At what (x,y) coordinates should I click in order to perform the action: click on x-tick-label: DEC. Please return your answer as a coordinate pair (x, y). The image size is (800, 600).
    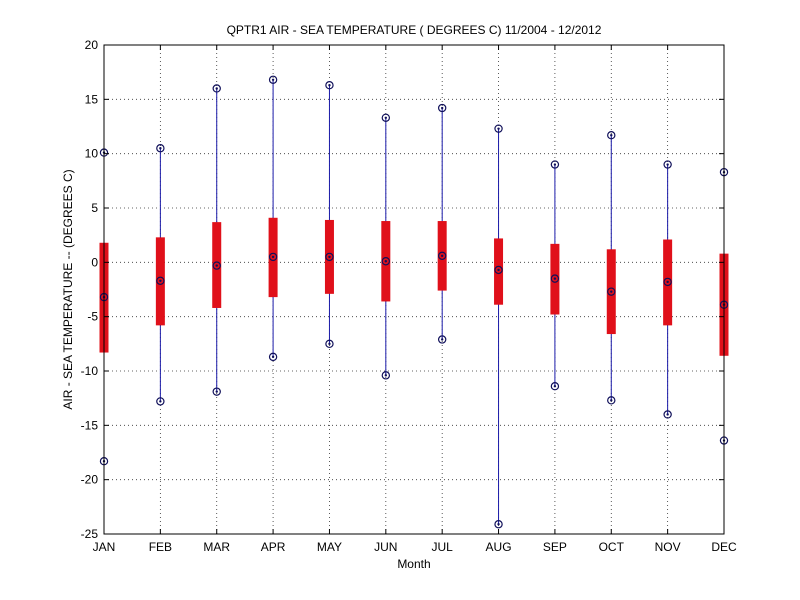
    Looking at the image, I should click on (724, 547).